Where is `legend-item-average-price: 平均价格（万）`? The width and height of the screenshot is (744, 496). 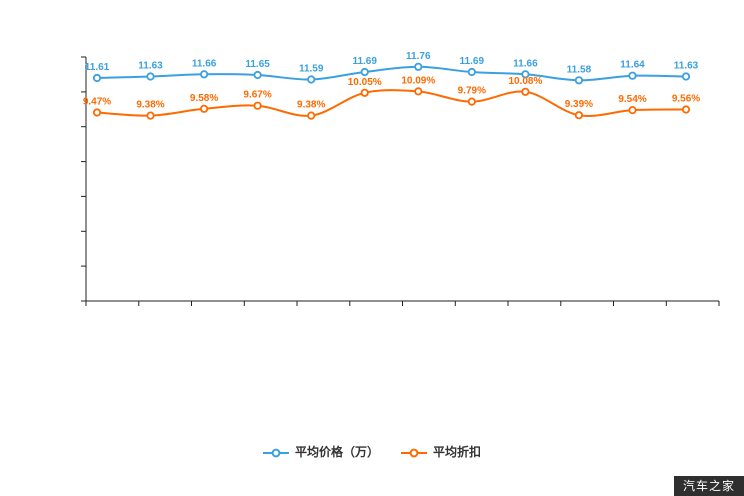
legend-item-average-price: 平均价格（万） is located at coordinates (320, 451).